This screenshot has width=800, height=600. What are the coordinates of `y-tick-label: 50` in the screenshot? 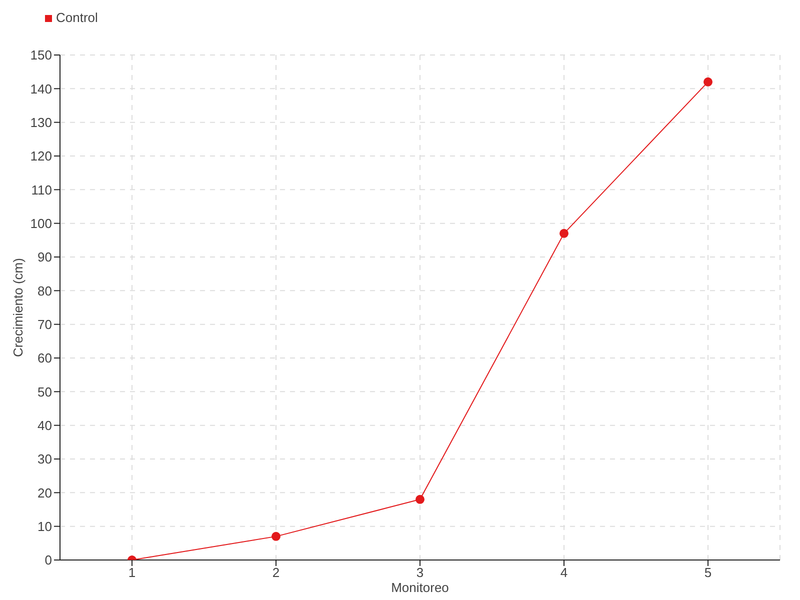 It's located at (45, 392).